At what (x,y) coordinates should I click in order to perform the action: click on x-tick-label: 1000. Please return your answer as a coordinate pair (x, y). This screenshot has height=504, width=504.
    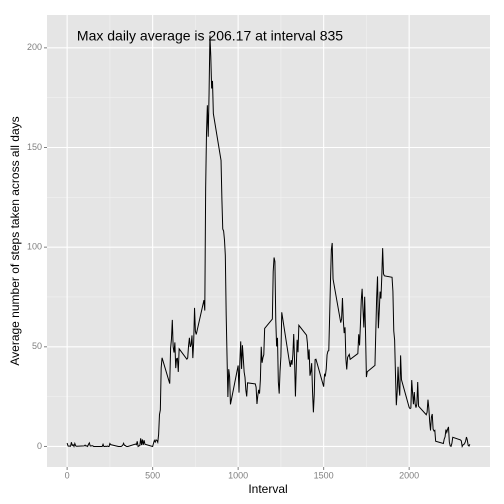
    Looking at the image, I should click on (238, 475).